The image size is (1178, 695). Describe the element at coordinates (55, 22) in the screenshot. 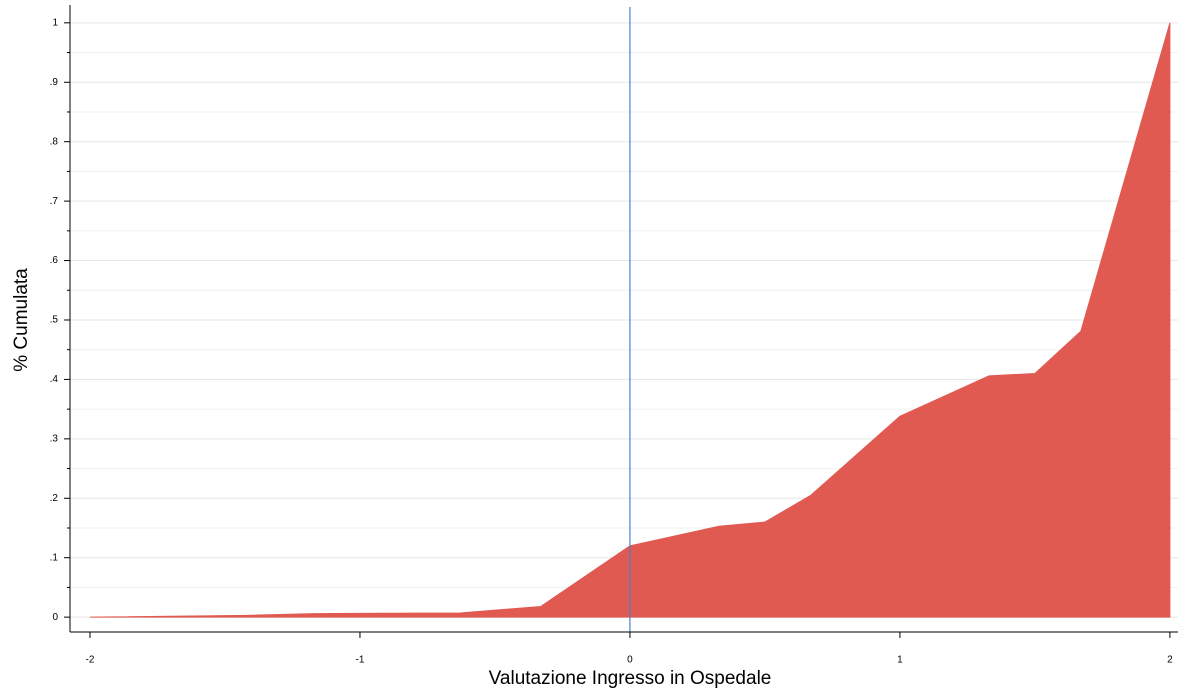

I see `y-tick-label: 1` at that location.